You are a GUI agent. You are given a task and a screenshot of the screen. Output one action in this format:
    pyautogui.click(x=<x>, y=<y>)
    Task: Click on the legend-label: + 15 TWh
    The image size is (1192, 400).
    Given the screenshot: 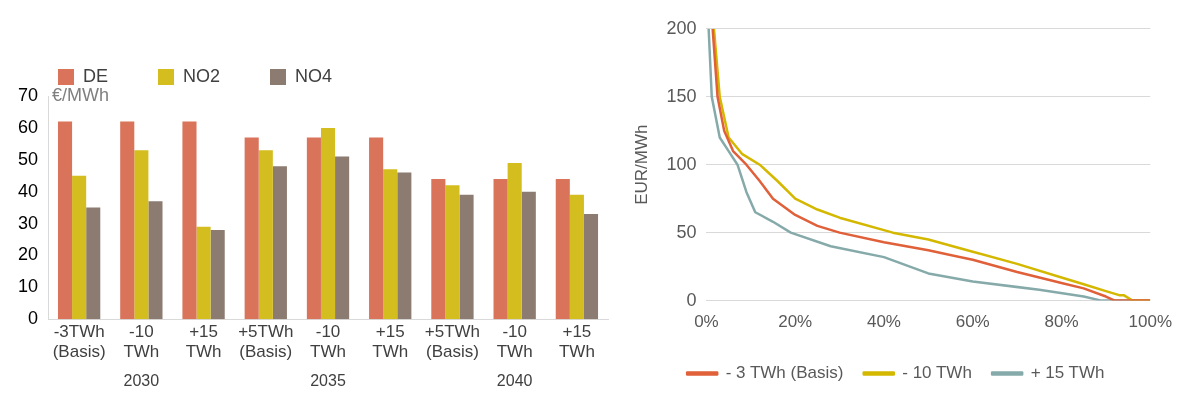 What is the action you would take?
    pyautogui.click(x=1067, y=373)
    